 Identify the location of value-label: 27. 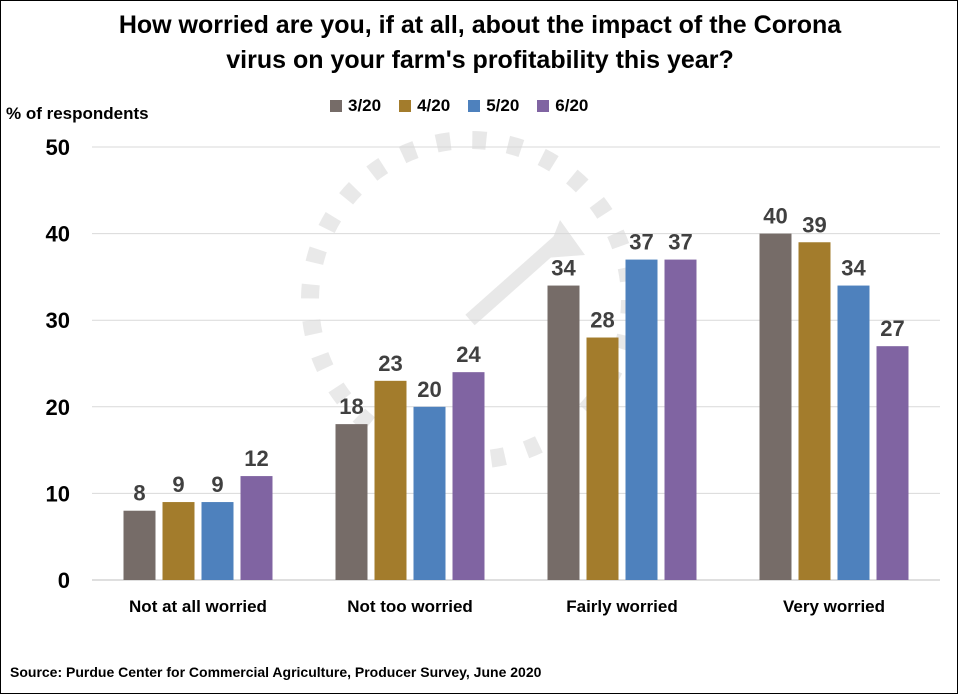
(892, 328).